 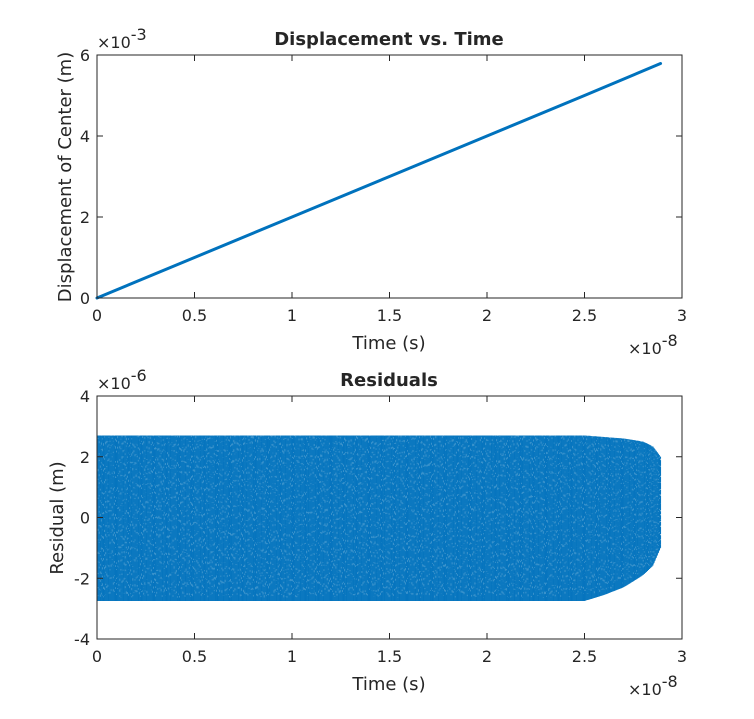 What do you see at coordinates (653, 344) in the screenshot?
I see `top-x-exponent: ×10⁻⁸` at bounding box center [653, 344].